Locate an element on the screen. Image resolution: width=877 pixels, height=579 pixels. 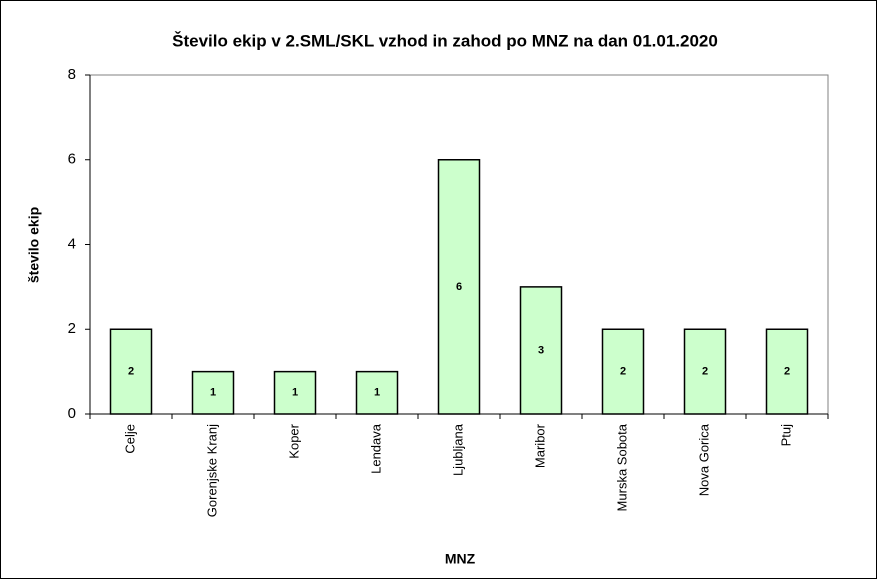
y-tick-label: 4 is located at coordinates (72, 243).